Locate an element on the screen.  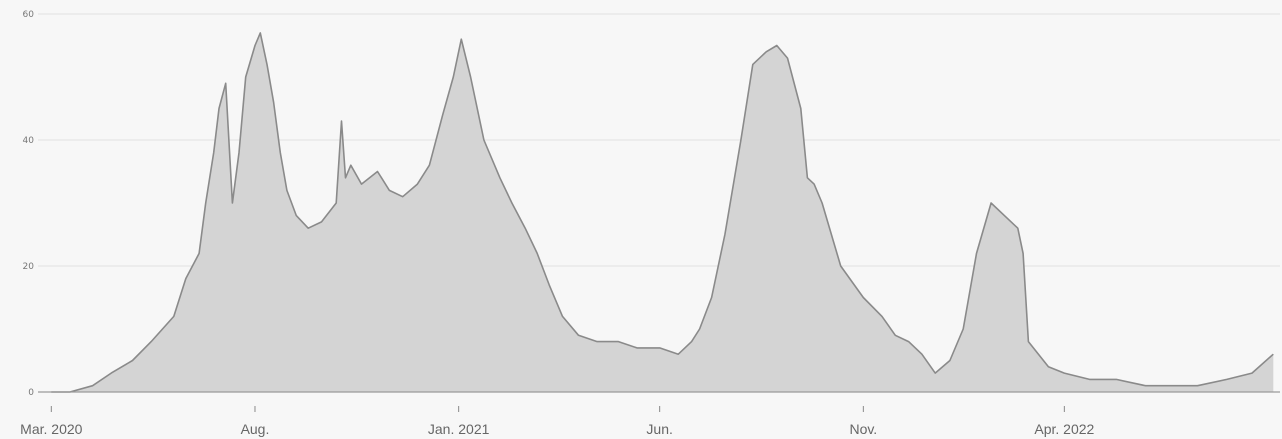
x-tick-label: Nov. is located at coordinates (863, 429).